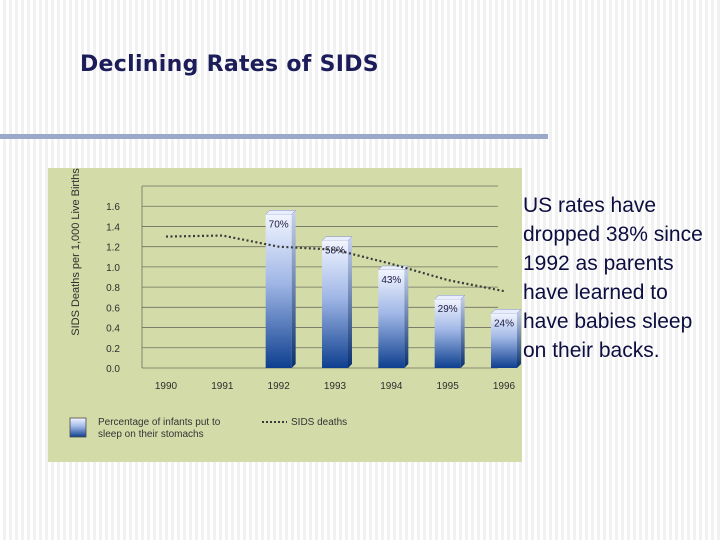 This screenshot has width=720, height=540. Describe the element at coordinates (113, 207) in the screenshot. I see `y-tick-label: 1.6` at that location.